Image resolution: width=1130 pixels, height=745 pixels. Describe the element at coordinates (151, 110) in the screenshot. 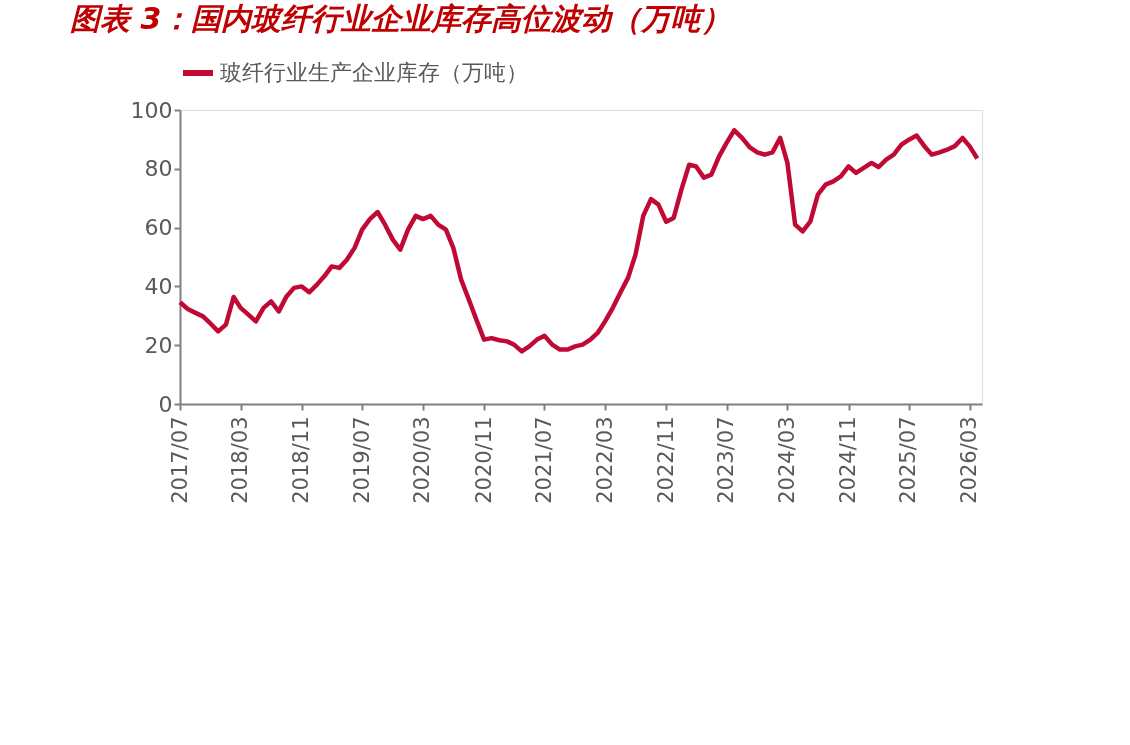

I see `y-tick-label: 100` at that location.